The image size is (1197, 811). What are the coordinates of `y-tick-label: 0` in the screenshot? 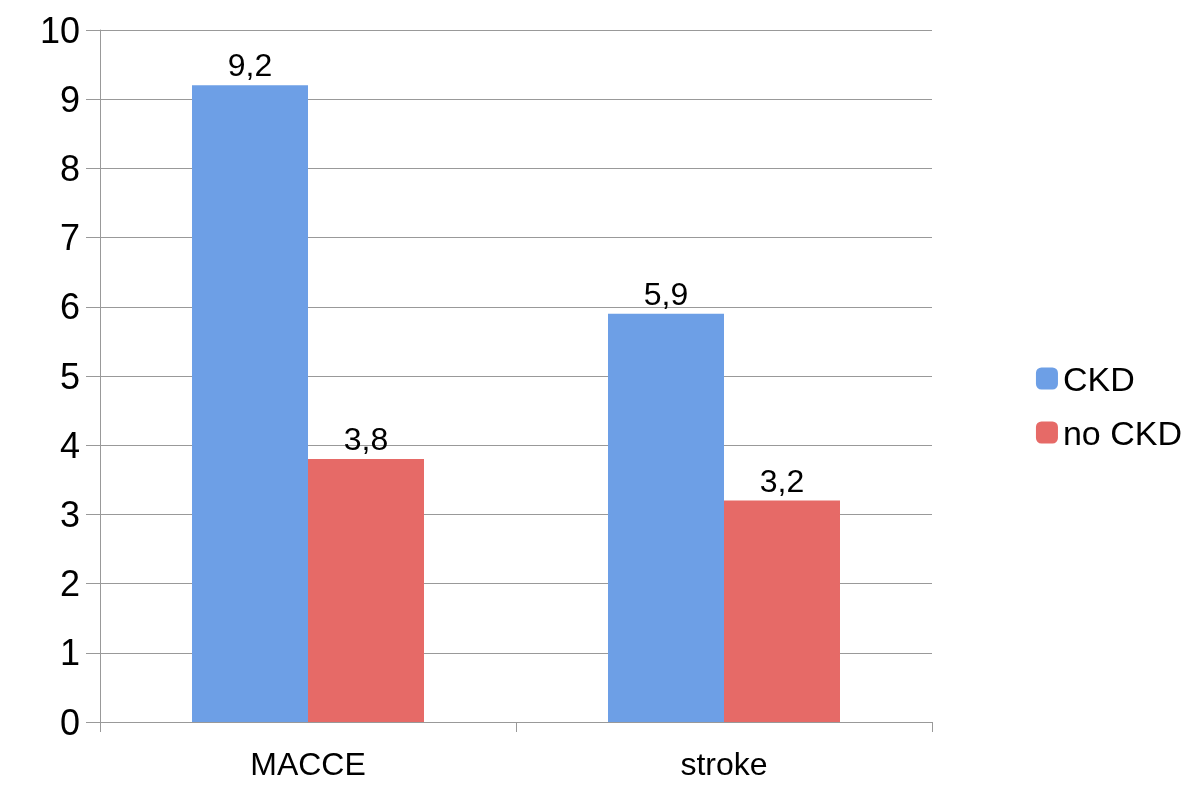 It's located at (69, 722).